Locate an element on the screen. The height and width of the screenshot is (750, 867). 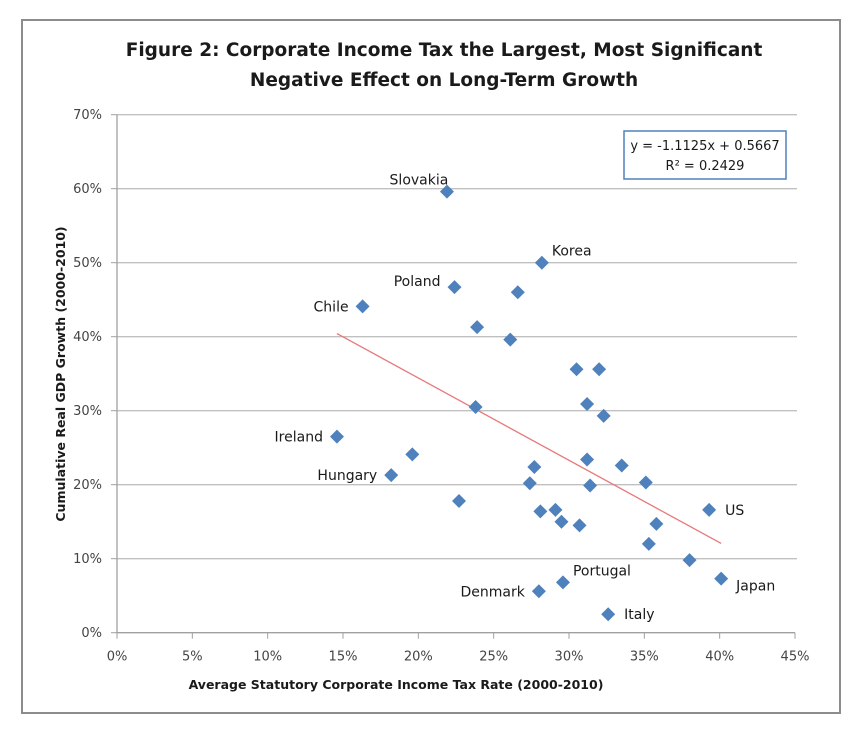
y-tick-label: 50% is located at coordinates (87, 263).